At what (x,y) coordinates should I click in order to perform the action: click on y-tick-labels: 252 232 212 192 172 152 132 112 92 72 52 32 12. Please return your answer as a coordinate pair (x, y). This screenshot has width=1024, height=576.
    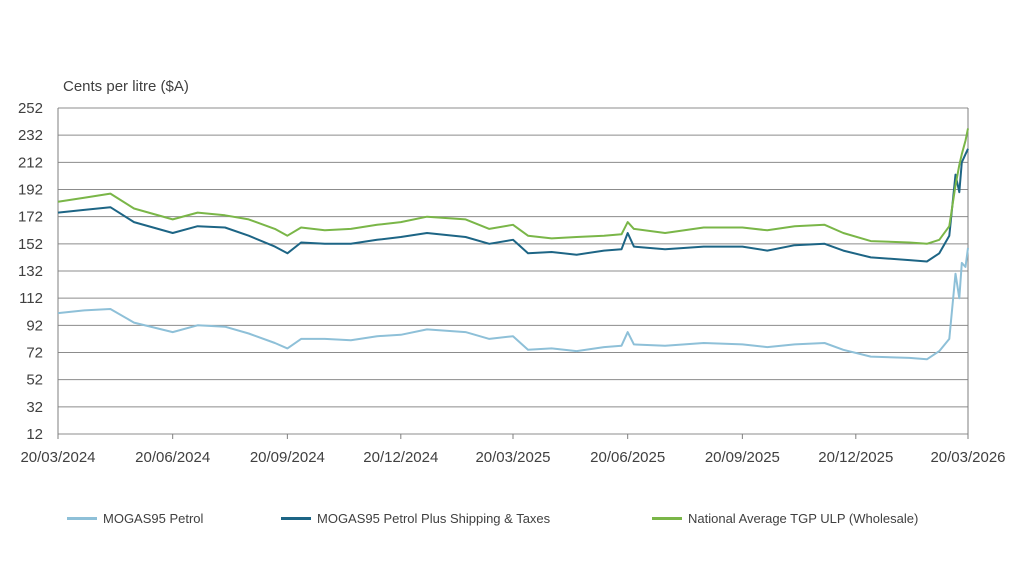
    Looking at the image, I should click on (30, 271).